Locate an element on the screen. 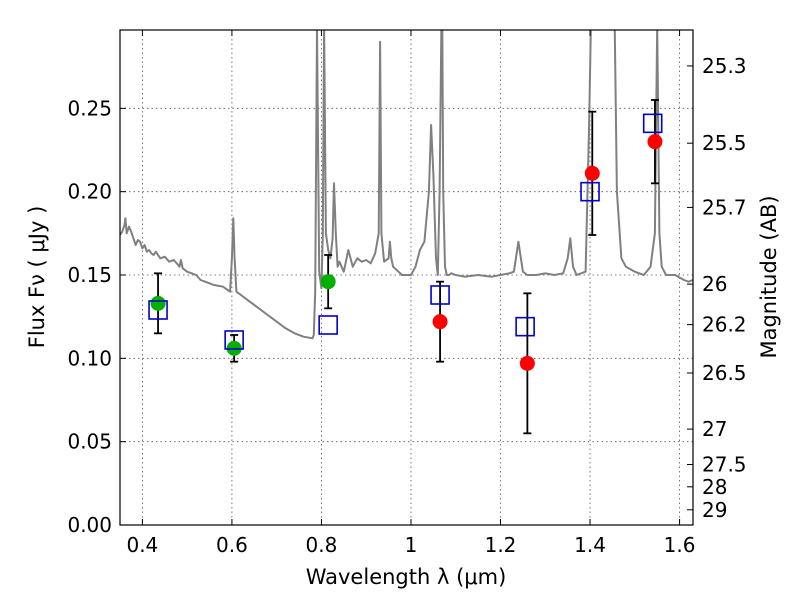 The image size is (800, 600). y-tick-label: 0.25 is located at coordinates (89, 108).